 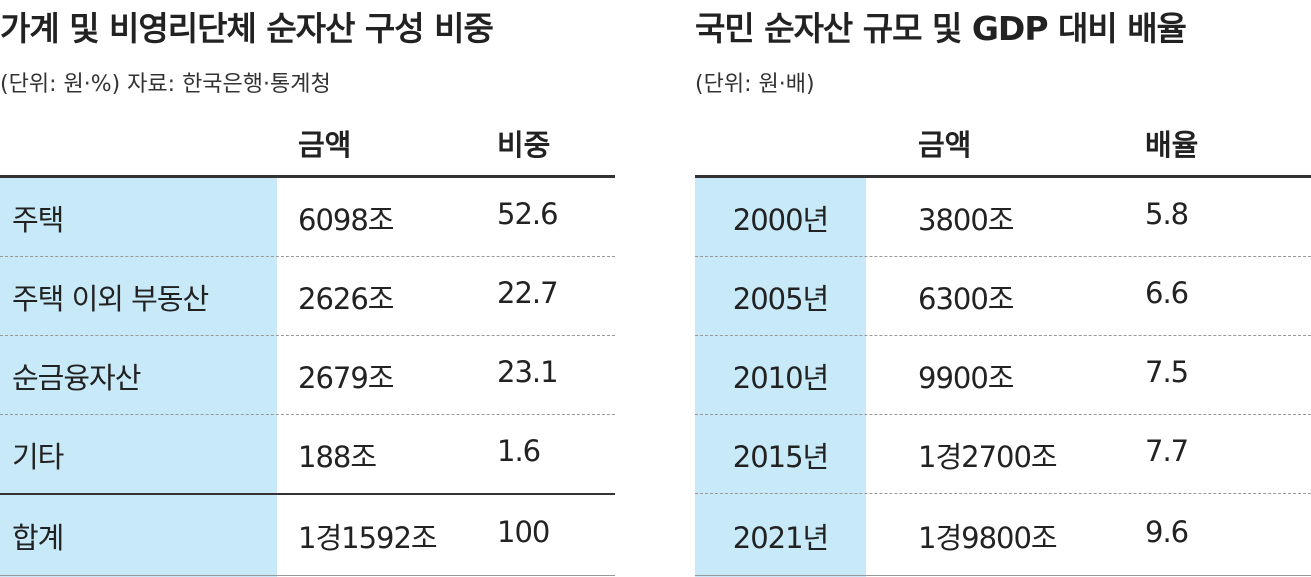 What do you see at coordinates (528, 371) in the screenshot?
I see `table-cell: 23.1` at bounding box center [528, 371].